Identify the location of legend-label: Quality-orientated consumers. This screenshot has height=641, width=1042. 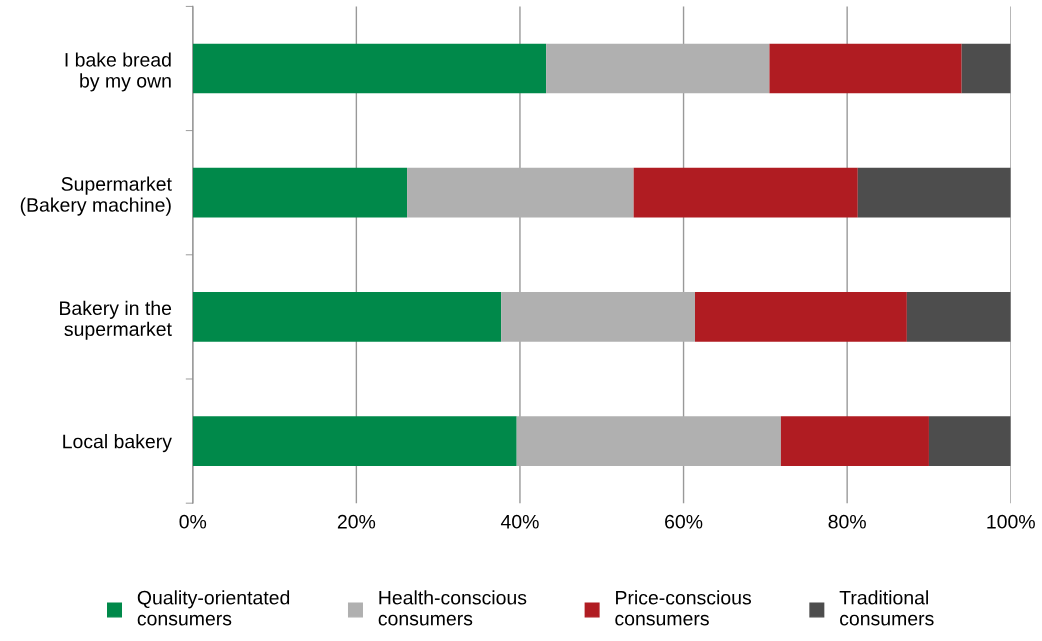
(213, 608).